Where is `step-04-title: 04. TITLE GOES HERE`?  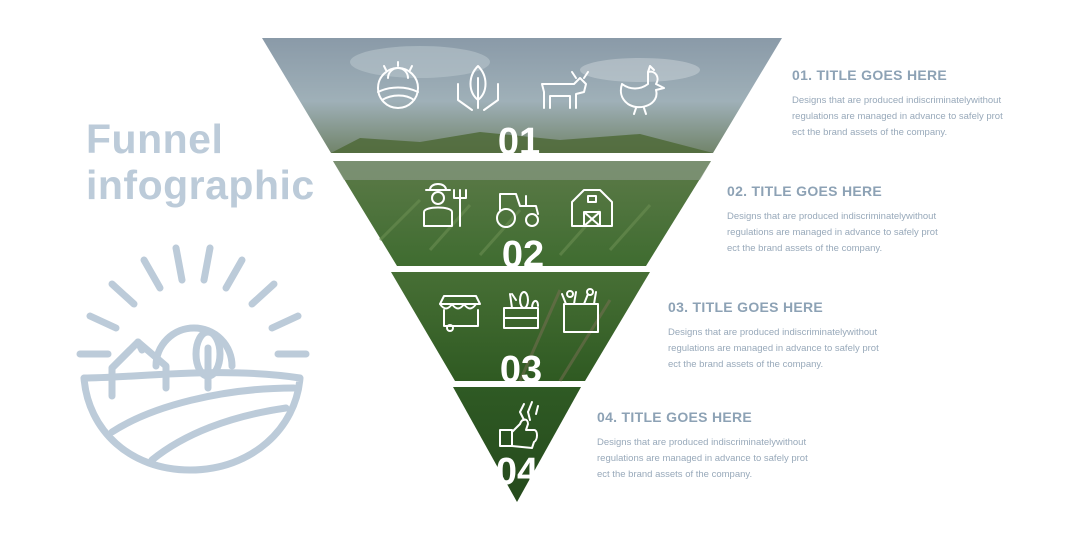
step-04-title: 04. TITLE GOES HERE is located at coordinates (675, 417).